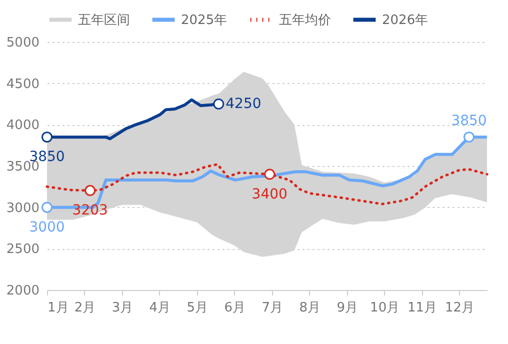 This screenshot has width=508, height=344. Describe the element at coordinates (204, 20) in the screenshot. I see `legend-label: 2025年` at that location.